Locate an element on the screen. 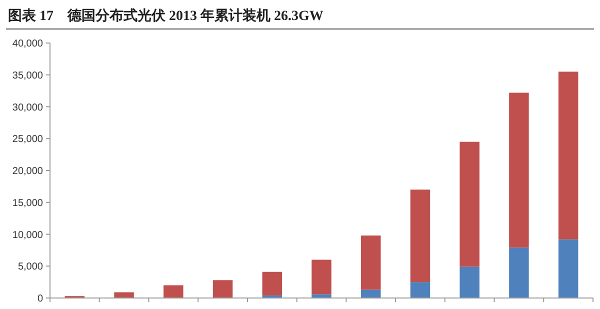 The image size is (600, 309). y-tick-label: 5,000 is located at coordinates (31, 267).